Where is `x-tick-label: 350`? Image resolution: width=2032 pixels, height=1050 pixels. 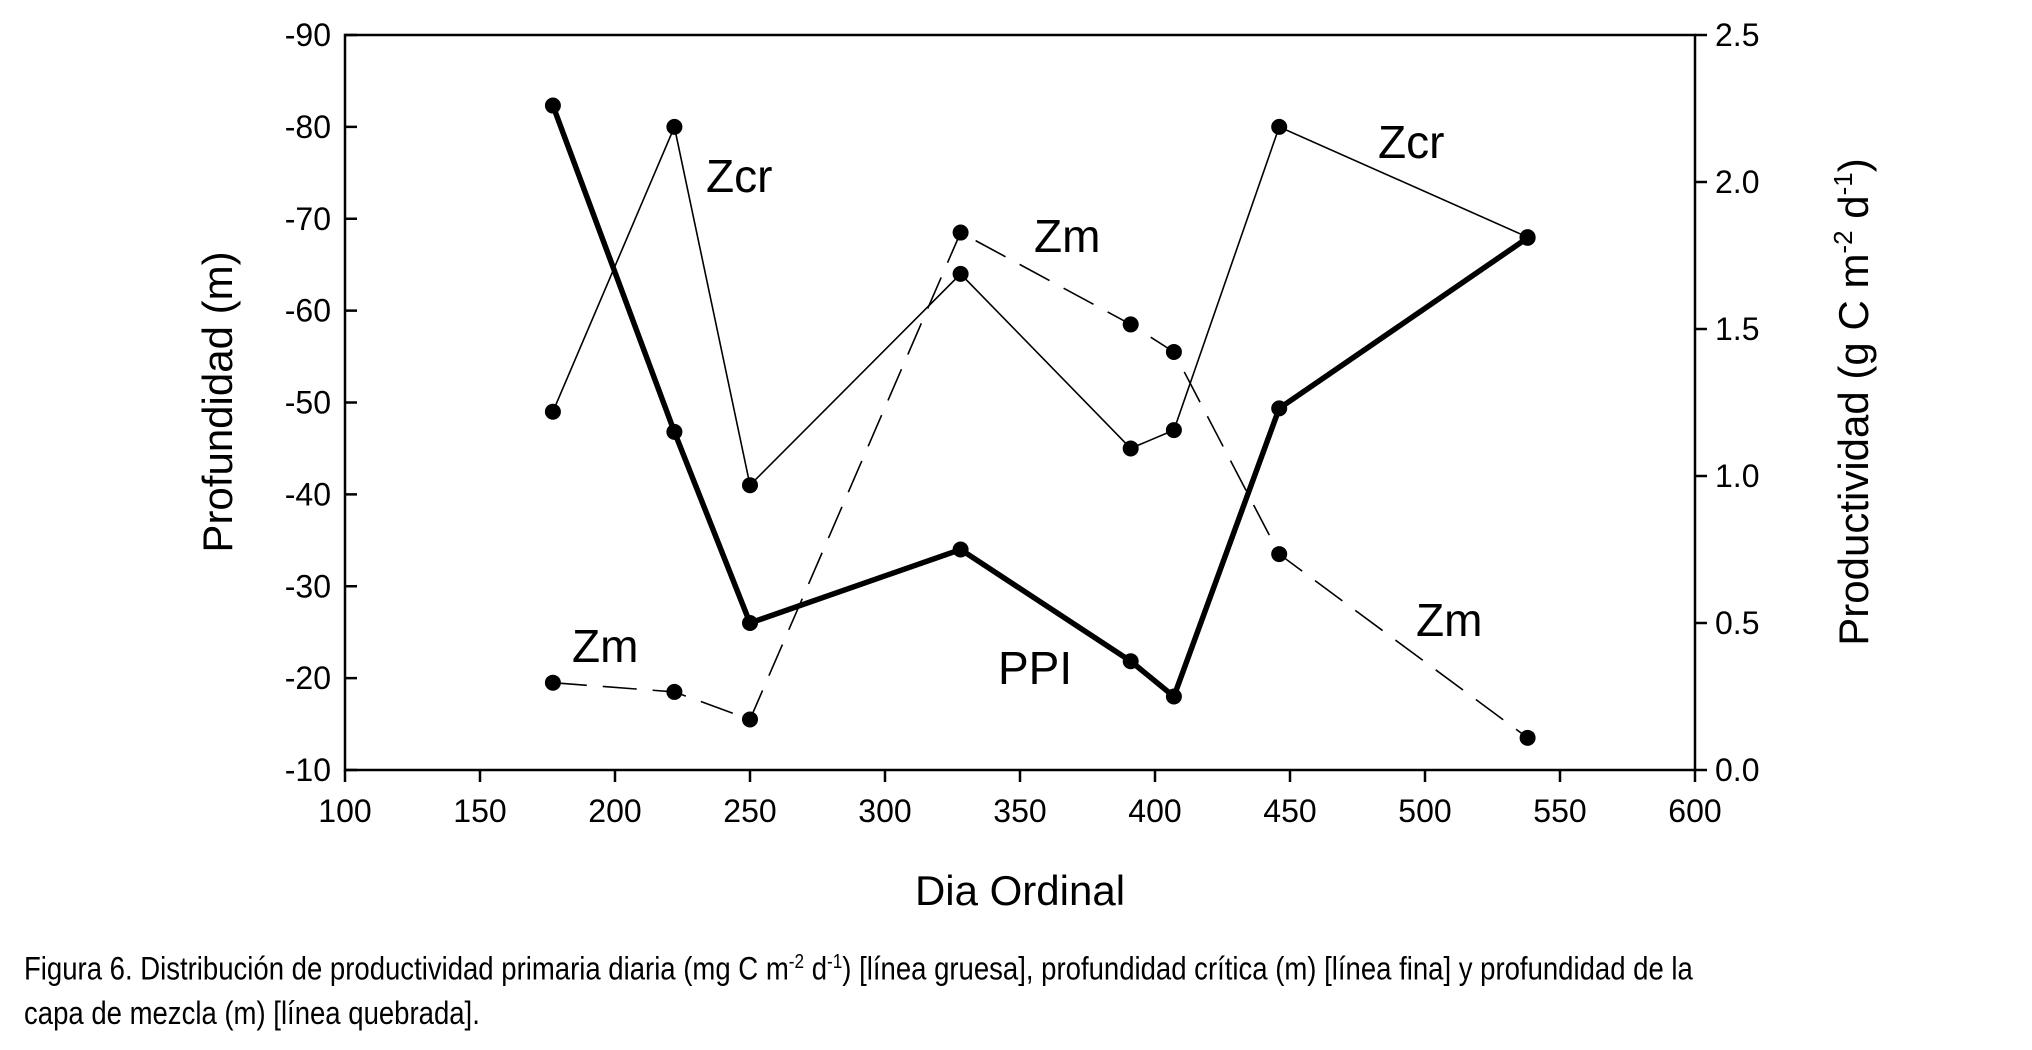 x-tick-label: 350 is located at coordinates (1019, 811).